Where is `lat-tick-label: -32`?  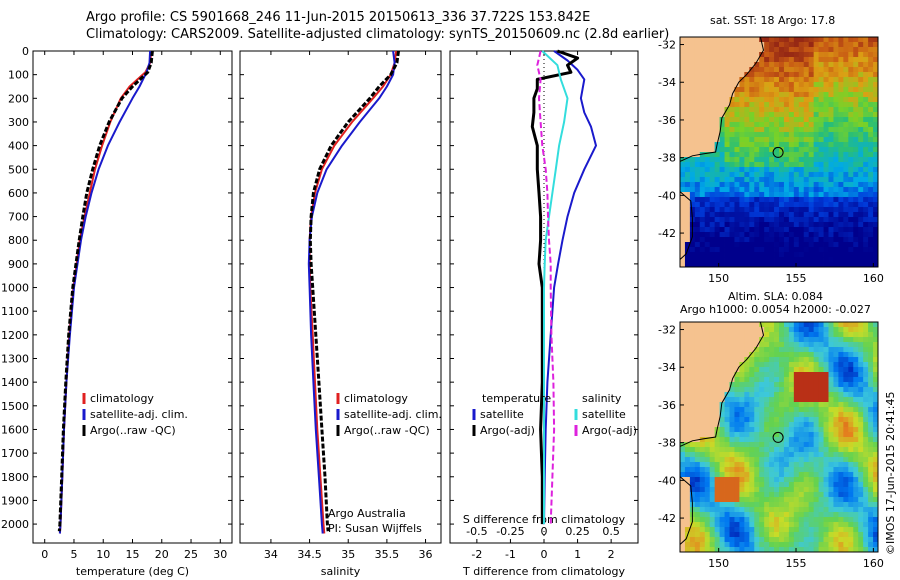 lat-tick-label: -32 is located at coordinates (667, 330).